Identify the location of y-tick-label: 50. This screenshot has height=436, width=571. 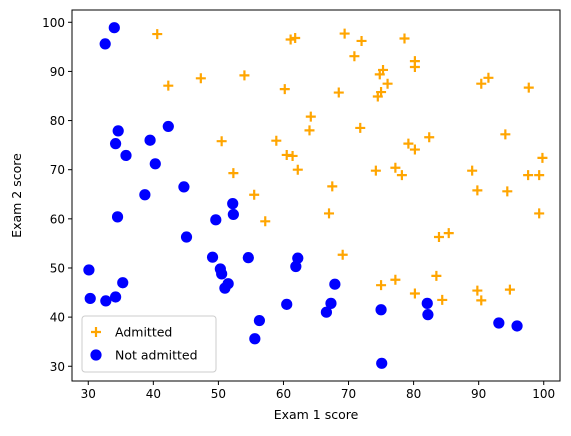
(57, 268).